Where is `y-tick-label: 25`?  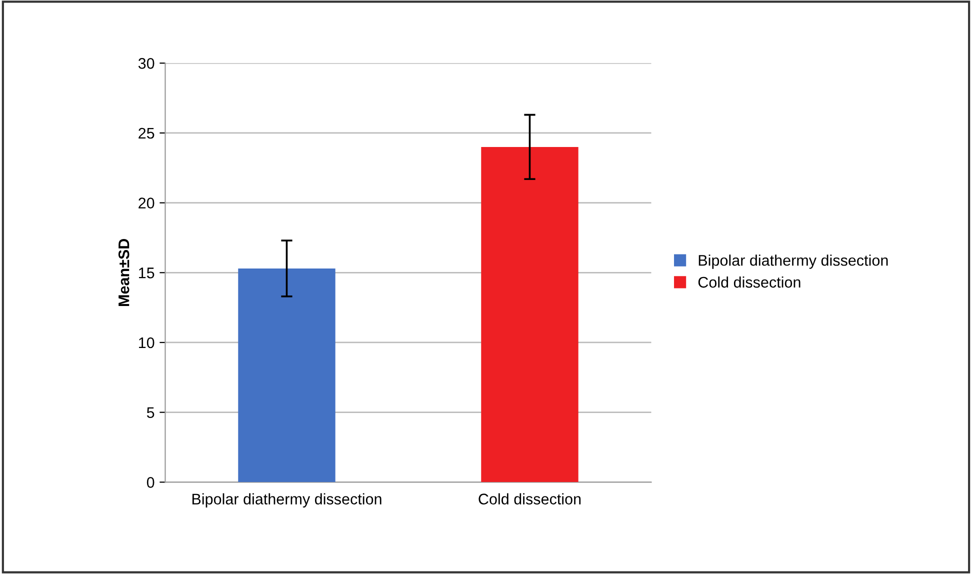 y-tick-label: 25 is located at coordinates (146, 133).